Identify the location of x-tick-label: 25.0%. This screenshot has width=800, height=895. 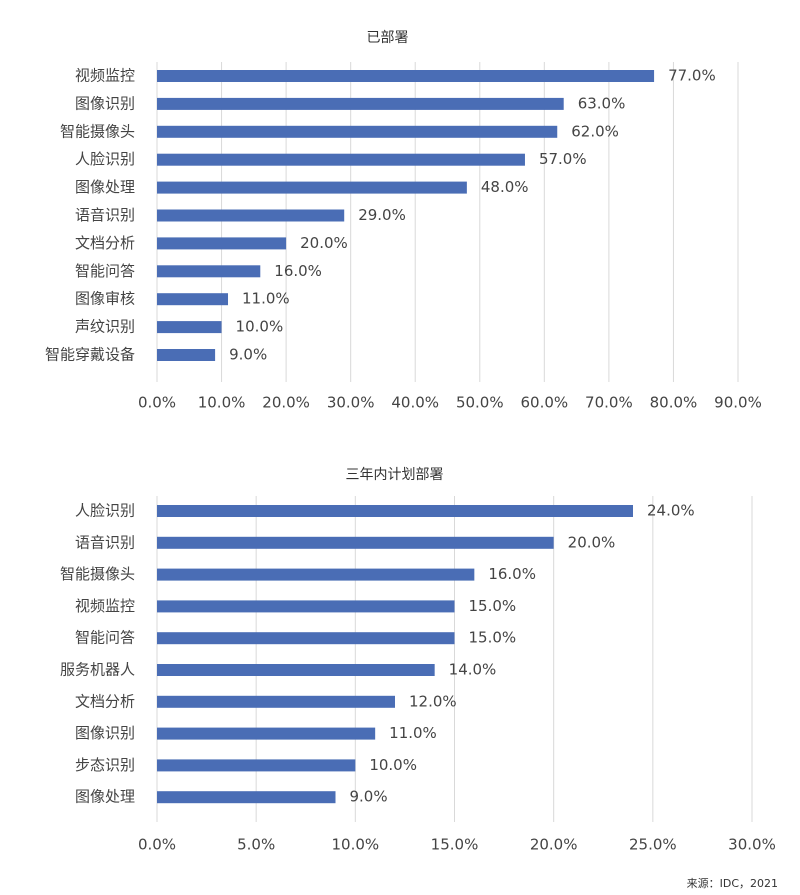
(653, 845).